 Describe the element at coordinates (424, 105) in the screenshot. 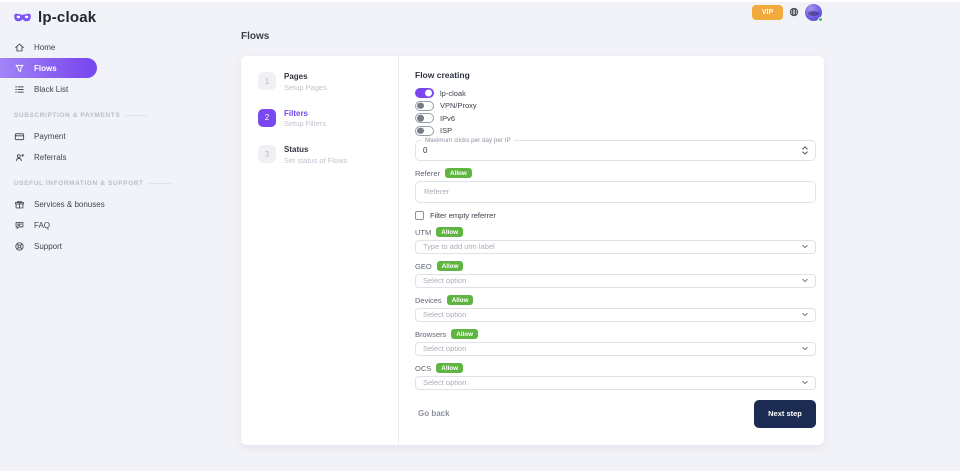

I see `vpn-proxy-switch` at that location.